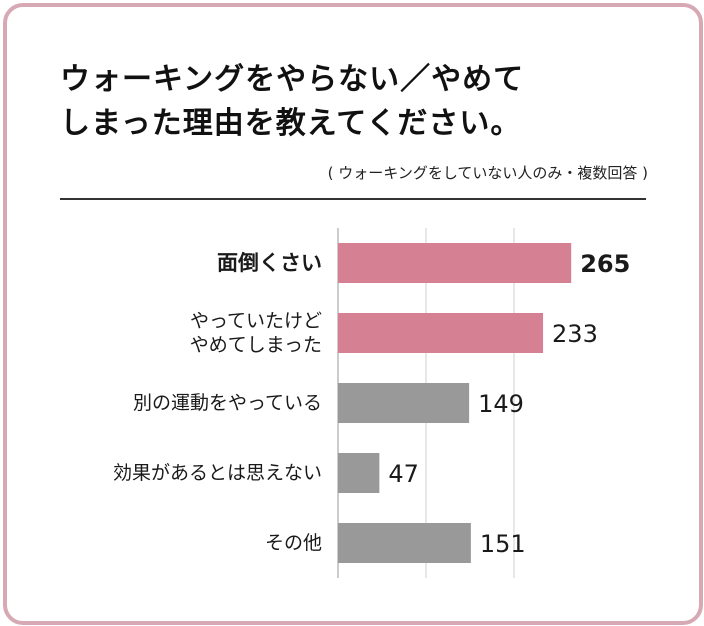  Describe the element at coordinates (292, 79) in the screenshot. I see `title-line-1: ウォーキングをやらない／やめて` at that location.